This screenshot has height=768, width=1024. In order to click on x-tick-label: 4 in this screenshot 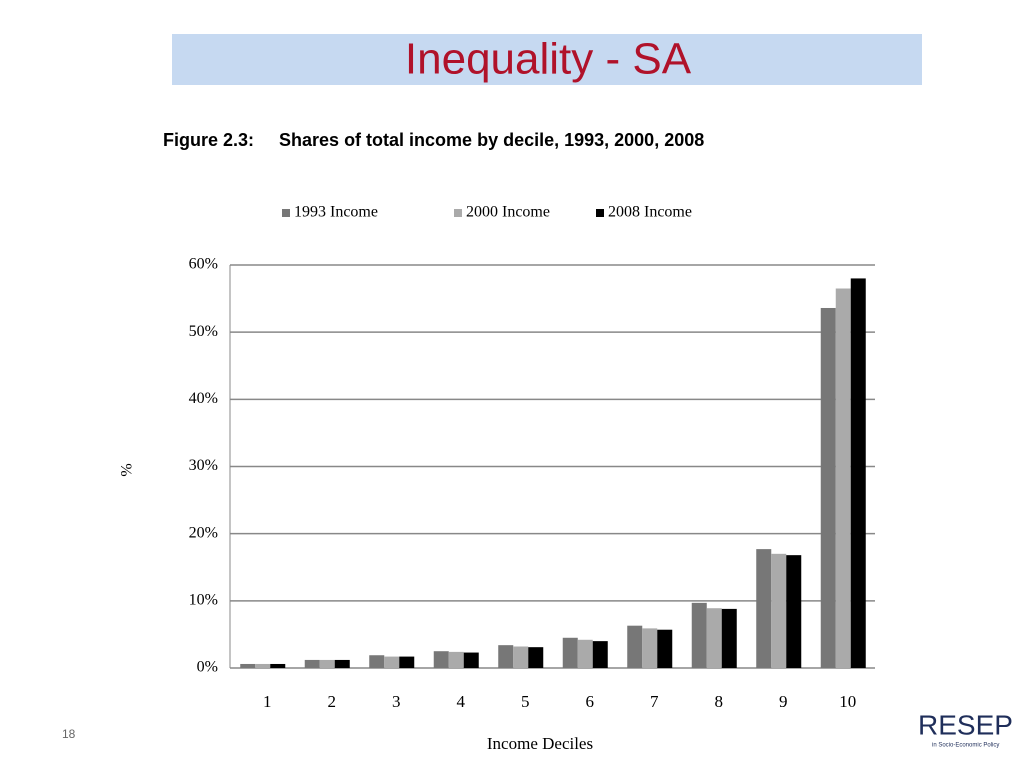, I will do `click(461, 701)`.